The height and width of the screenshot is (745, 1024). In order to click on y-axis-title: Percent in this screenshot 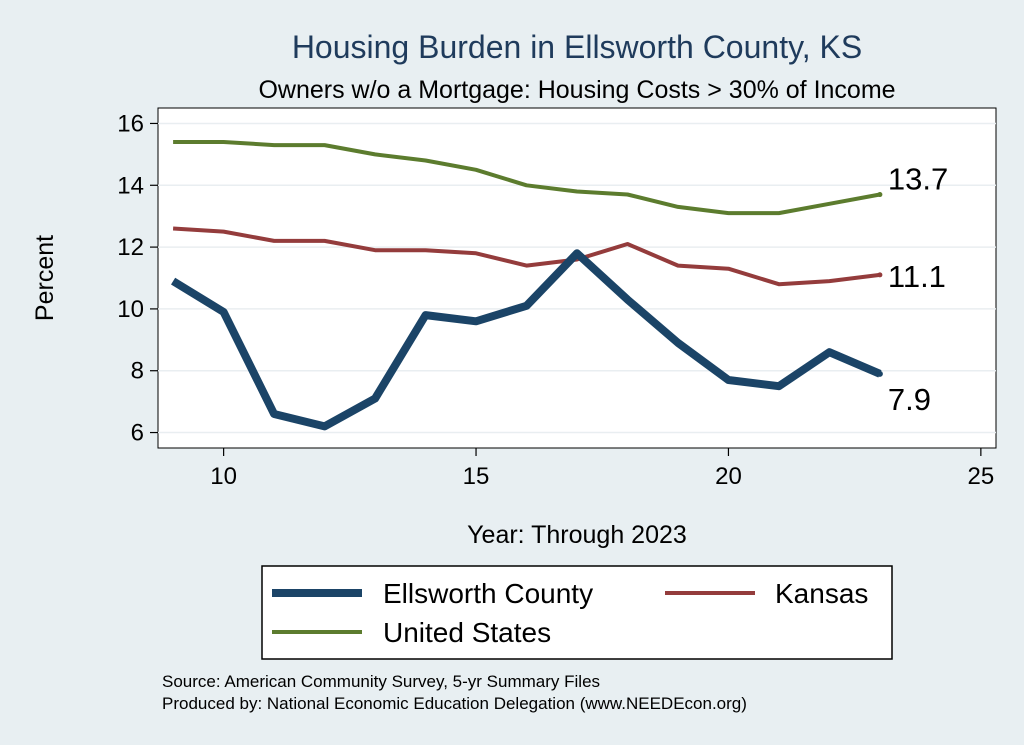, I will do `click(45, 278)`.